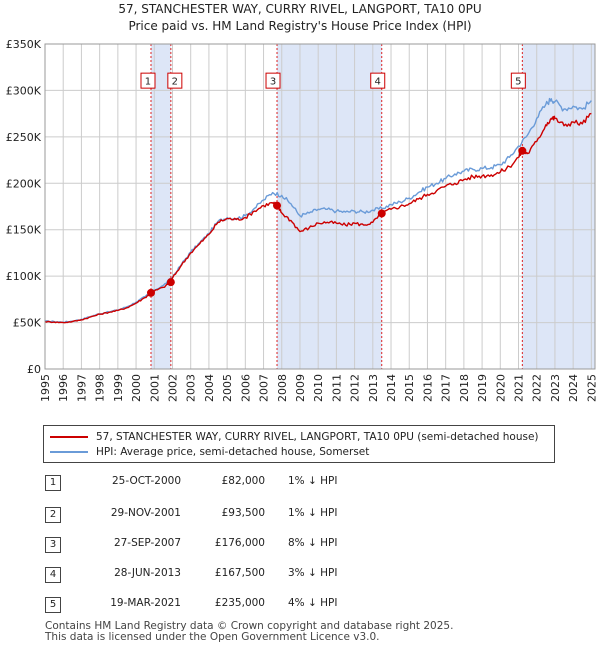 This screenshot has height=650, width=600. Describe the element at coordinates (264, 388) in the screenshot. I see `x-tick-label: 2007` at that location.